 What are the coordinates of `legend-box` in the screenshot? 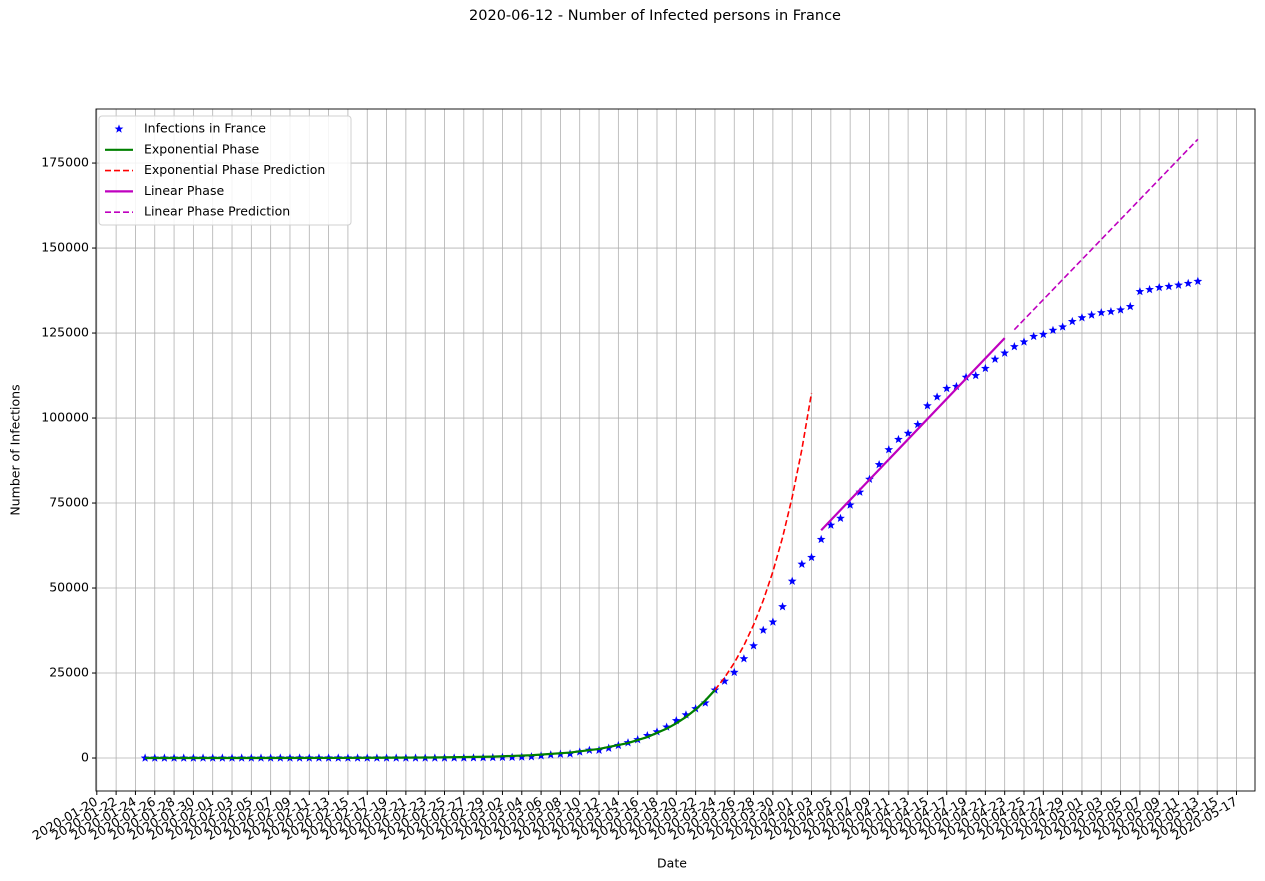 It's located at (225, 170).